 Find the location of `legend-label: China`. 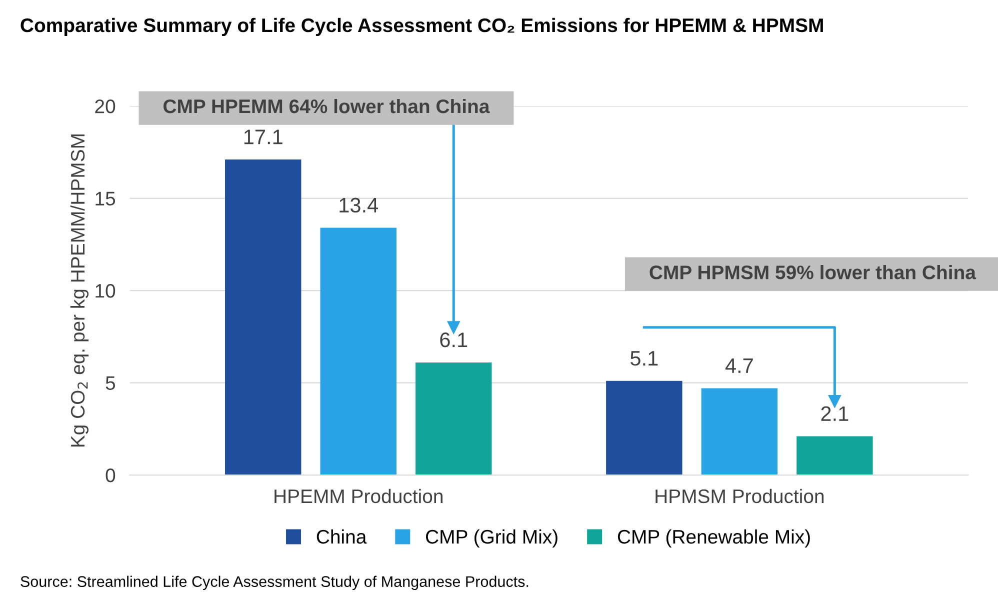

legend-label: China is located at coordinates (341, 536).